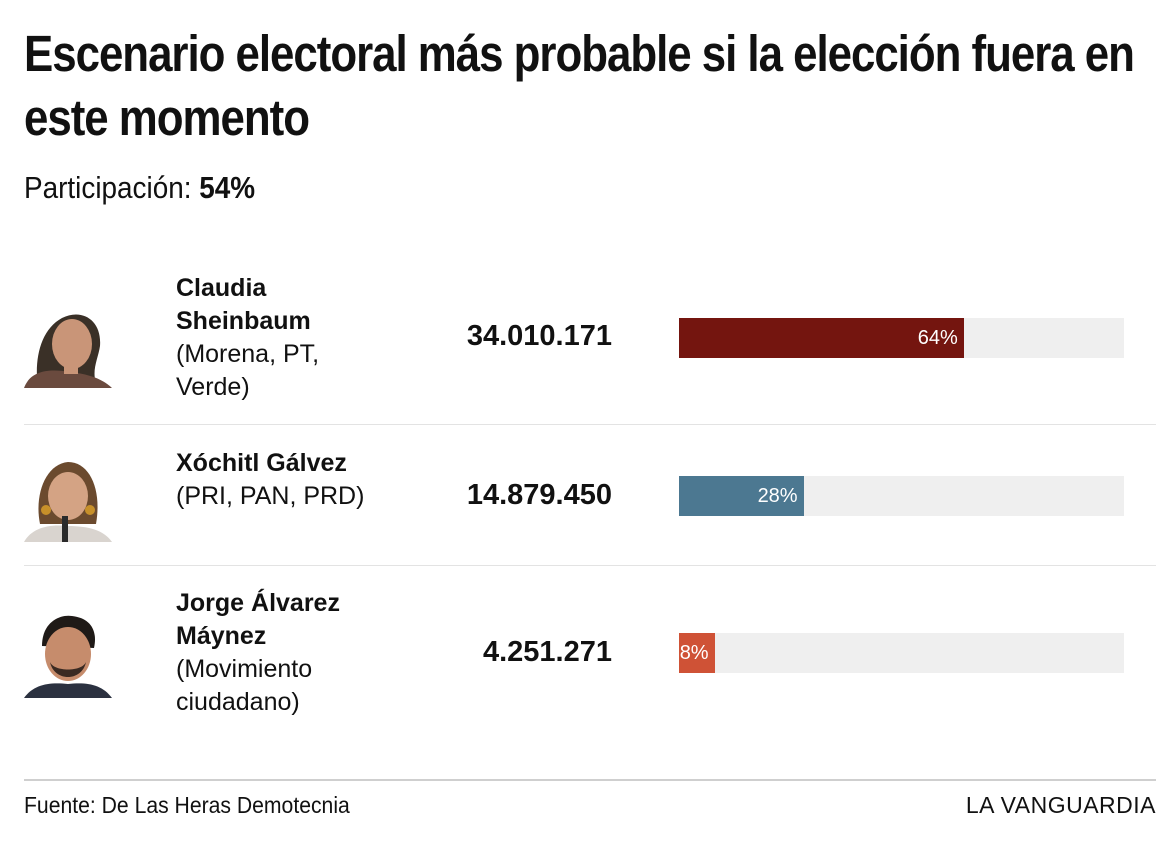 The width and height of the screenshot is (1172, 842). I want to click on participation-line: Participación: 54%, so click(139, 188).